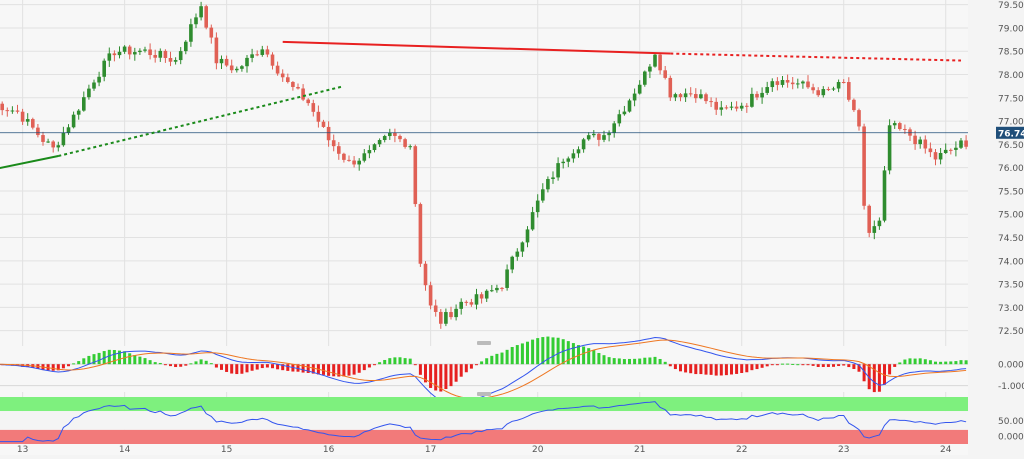  I want to click on price-macd-handle, so click(484, 343).